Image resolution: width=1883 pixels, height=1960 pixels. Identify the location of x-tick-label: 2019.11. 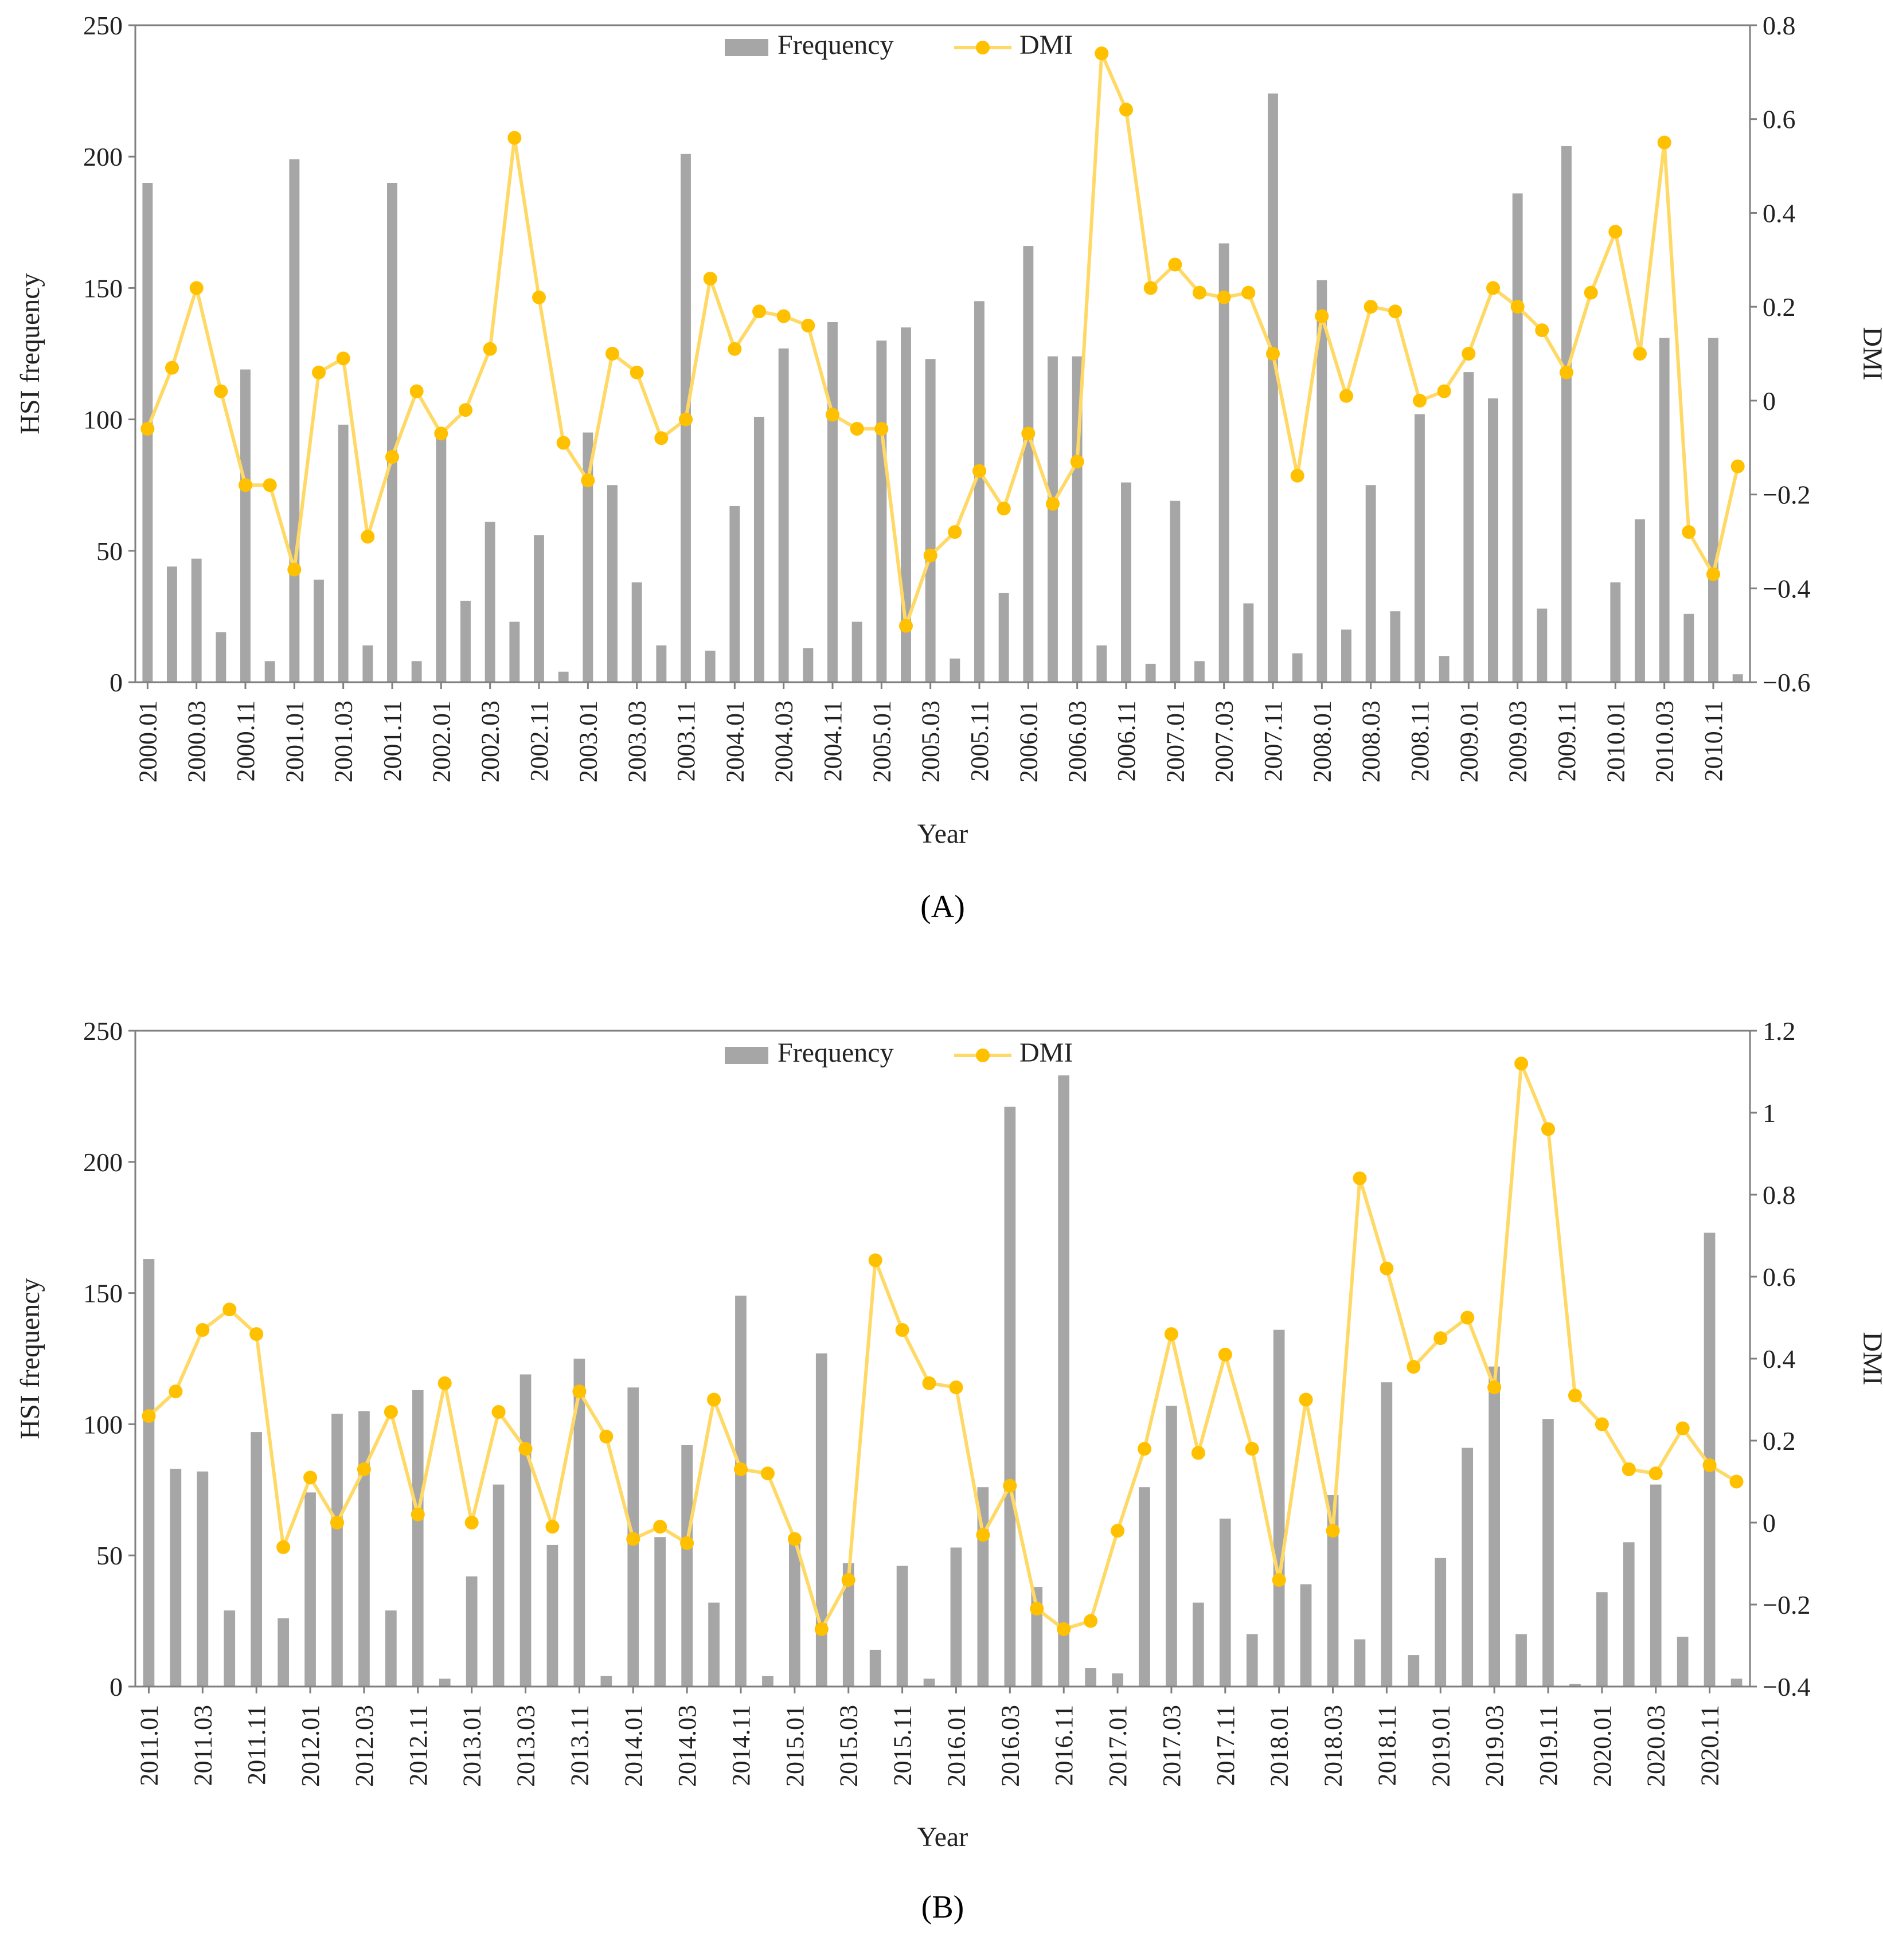
(1548, 1745).